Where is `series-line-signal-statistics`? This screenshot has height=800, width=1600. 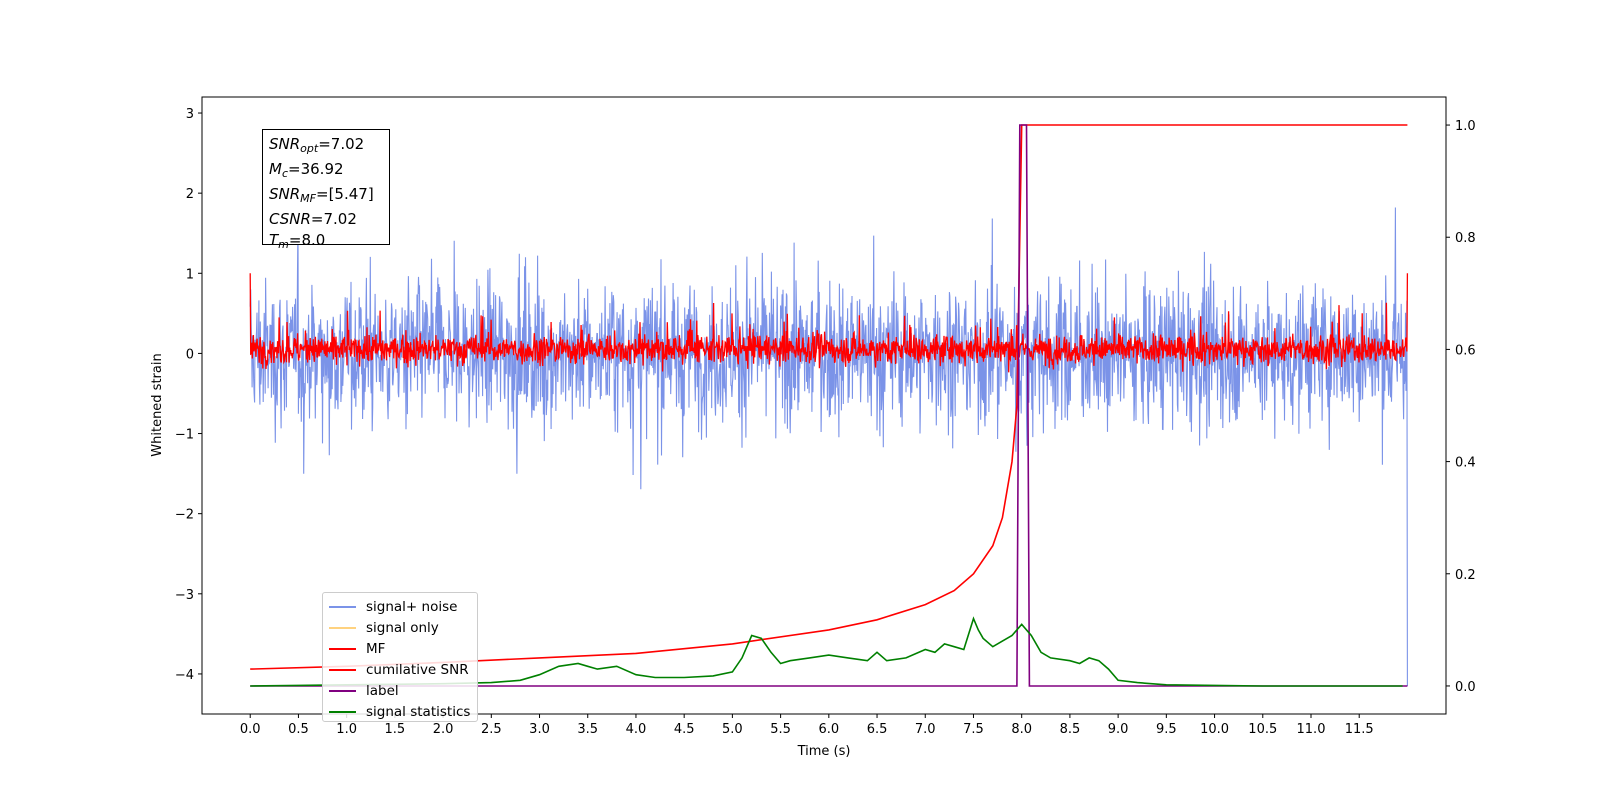 series-line-signal-statistics is located at coordinates (826, 651).